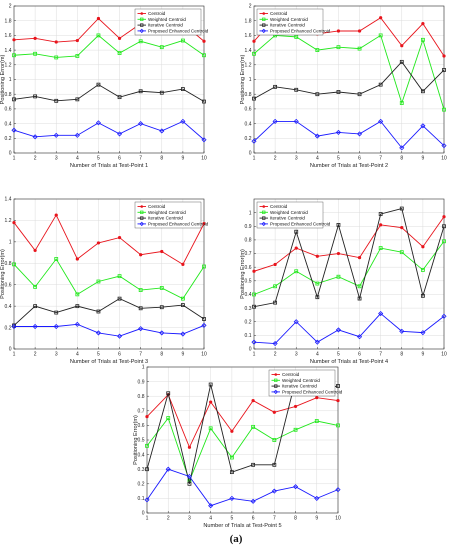 This screenshot has width=471, height=550. Describe the element at coordinates (279, 206) in the screenshot. I see `legend-label: Centroid` at that location.